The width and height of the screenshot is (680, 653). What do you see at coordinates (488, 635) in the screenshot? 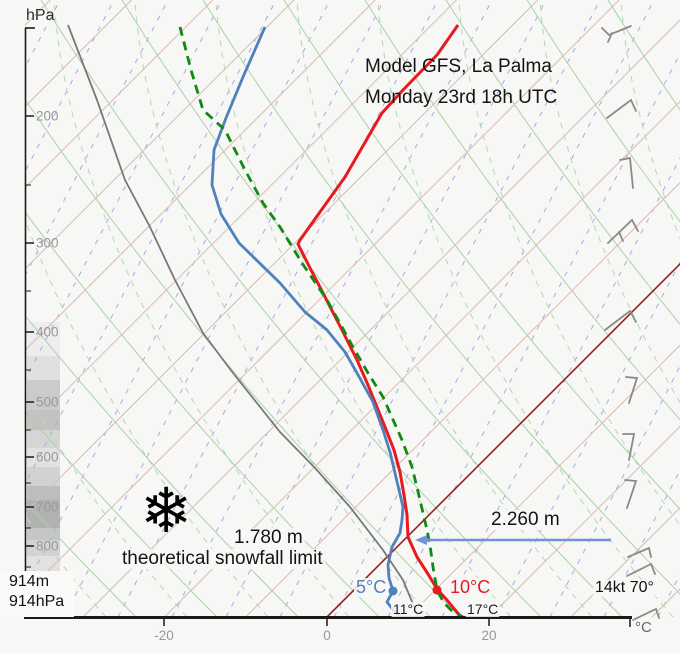
I see `temperature-tick-label: 20` at bounding box center [488, 635].